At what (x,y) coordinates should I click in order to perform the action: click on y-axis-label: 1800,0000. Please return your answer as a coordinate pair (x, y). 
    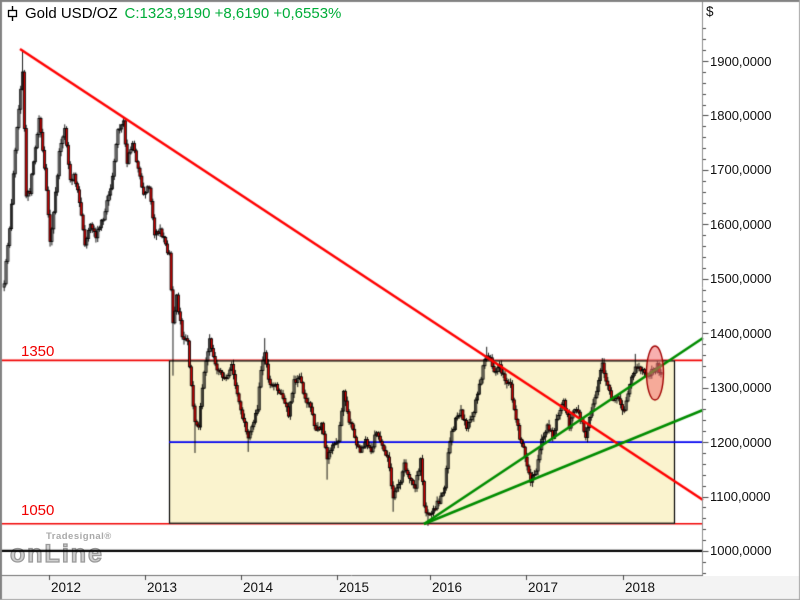
    Looking at the image, I should click on (741, 115).